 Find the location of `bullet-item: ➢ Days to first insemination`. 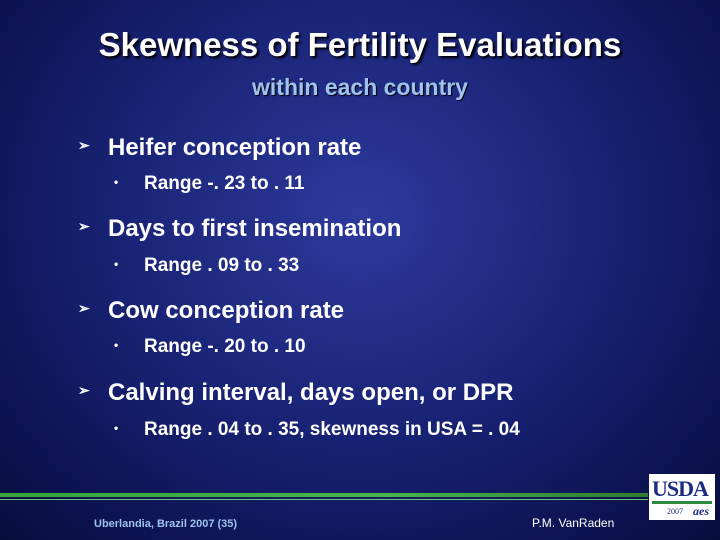

bullet-item: ➢ Days to first insemination is located at coordinates (239, 229).